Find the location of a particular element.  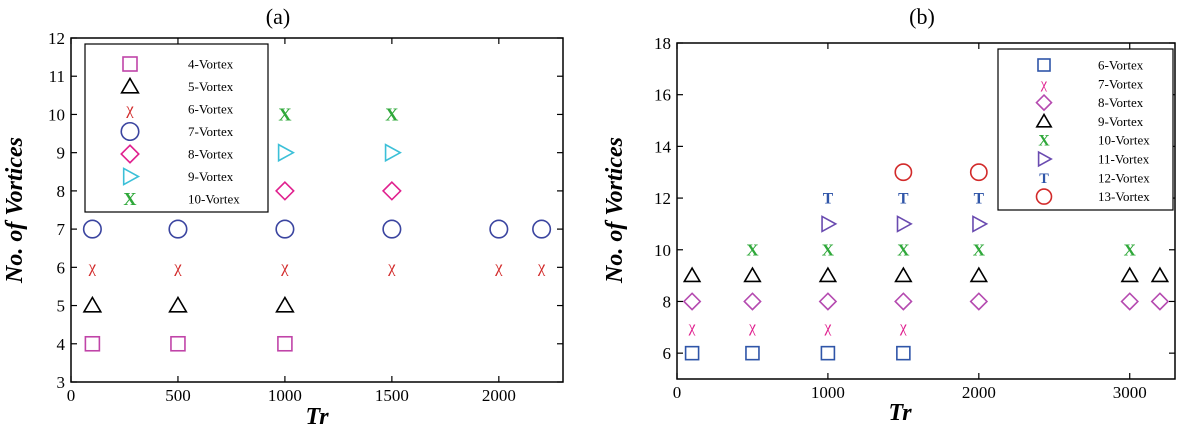

panel-a-y-tick-label: 11 is located at coordinates (57, 76).